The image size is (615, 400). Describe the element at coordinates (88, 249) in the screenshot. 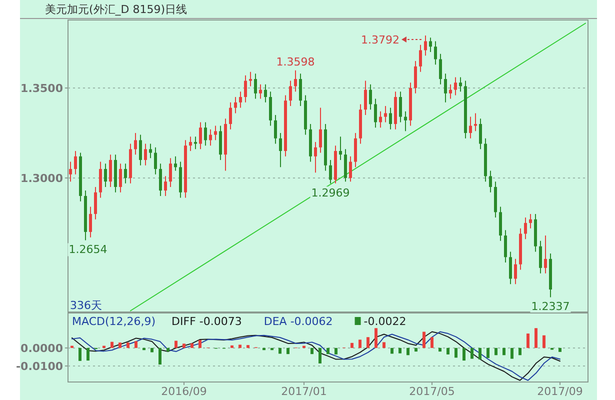

I see `annotation: 1.2654` at that location.